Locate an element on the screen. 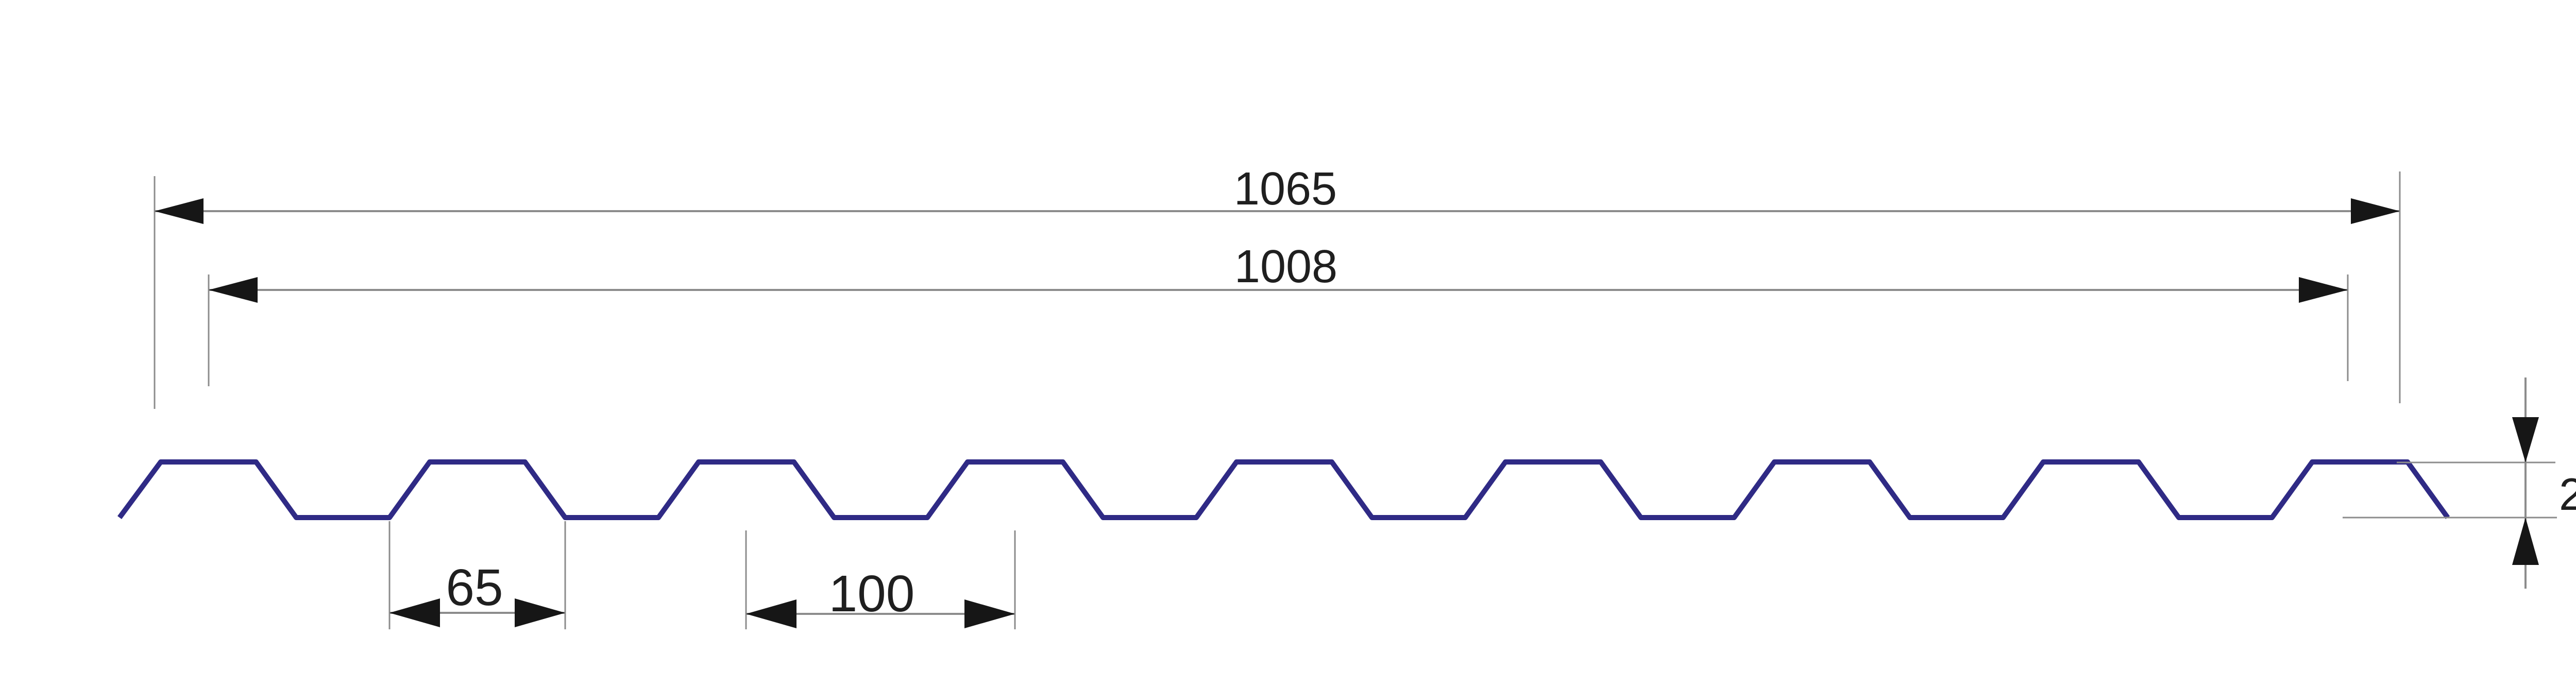 The height and width of the screenshot is (687, 2576). profile-polyline is located at coordinates (1283, 489).